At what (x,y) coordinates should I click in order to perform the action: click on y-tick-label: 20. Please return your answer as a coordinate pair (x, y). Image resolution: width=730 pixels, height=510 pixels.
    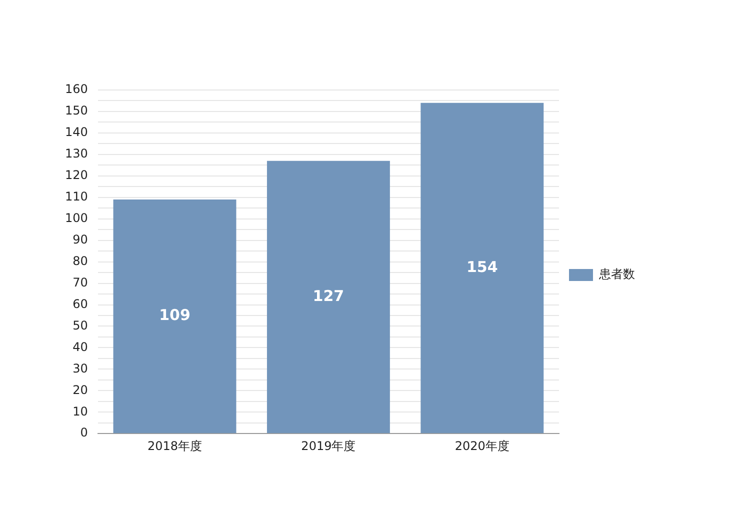
    Looking at the image, I should click on (80, 389).